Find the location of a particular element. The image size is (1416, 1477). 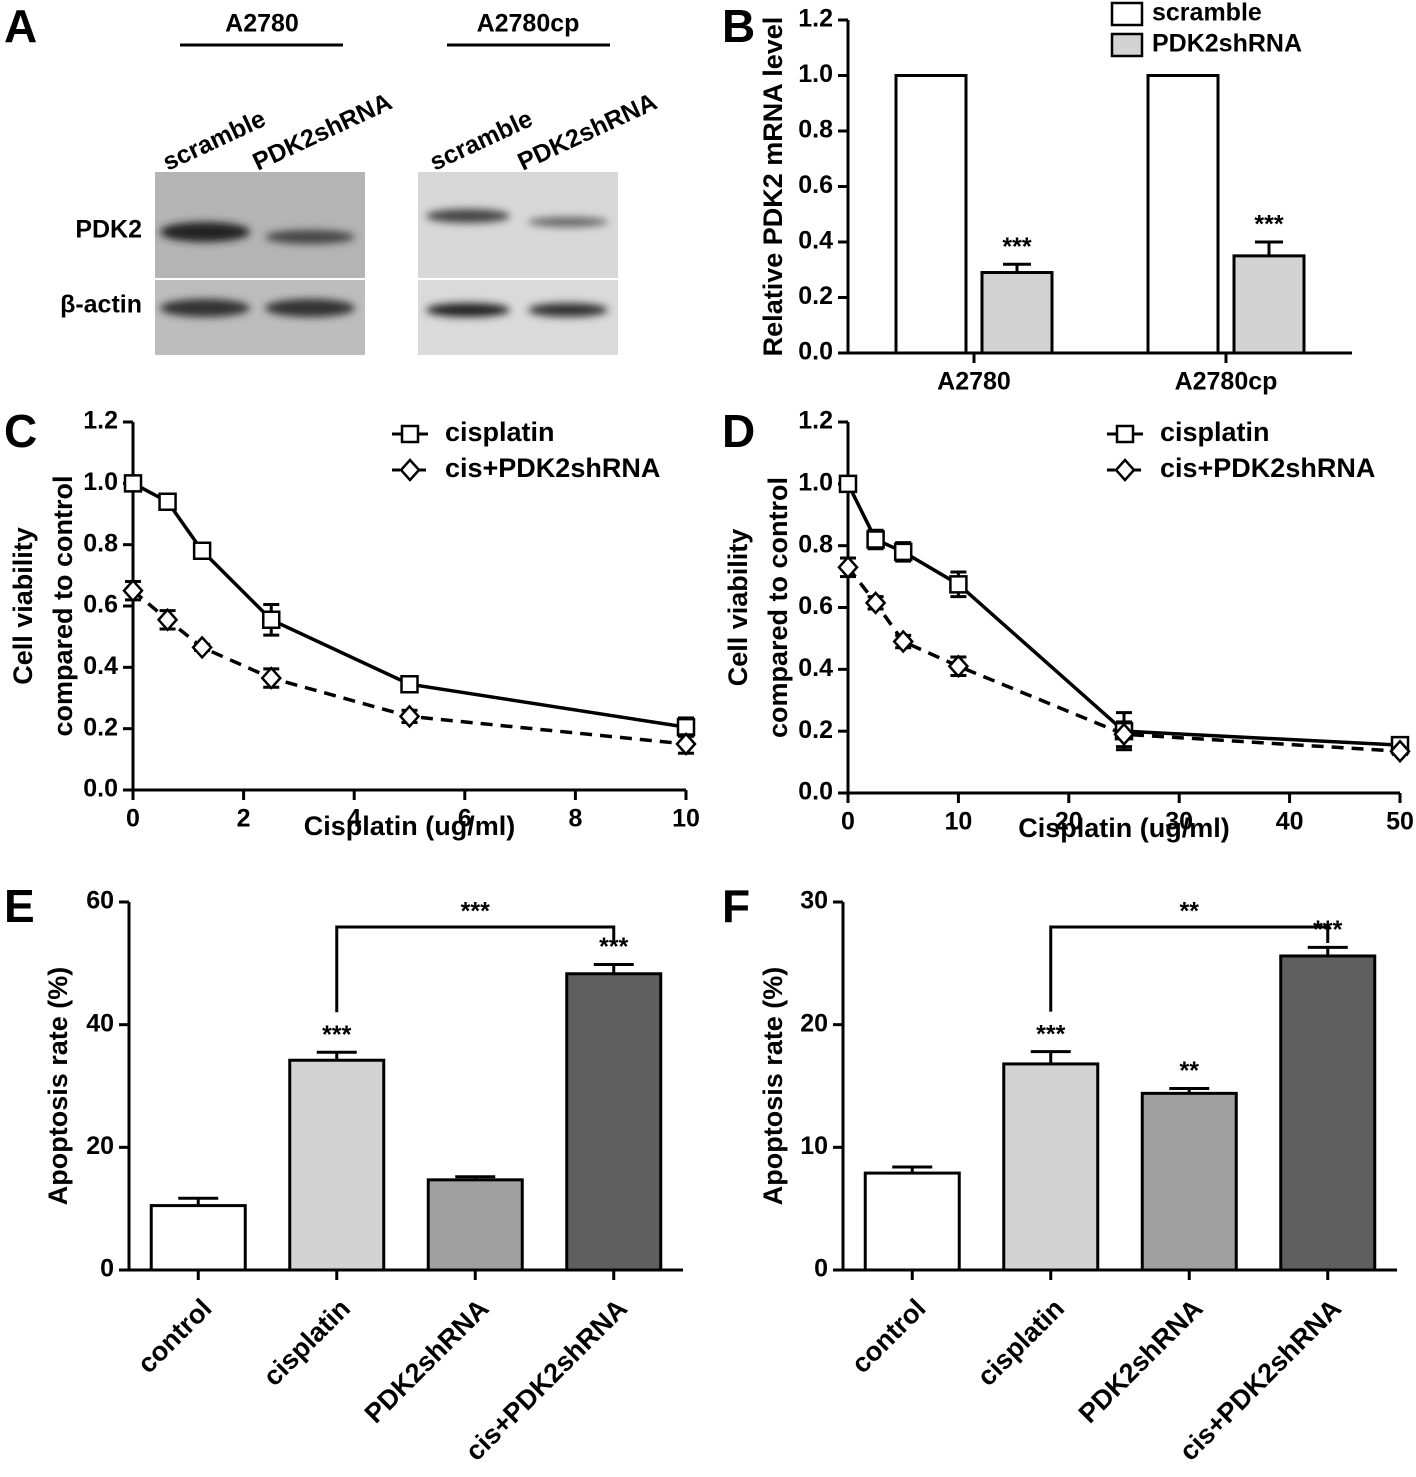

y-axis-label: Relative PDK2 mRNA level is located at coordinates (773, 187).